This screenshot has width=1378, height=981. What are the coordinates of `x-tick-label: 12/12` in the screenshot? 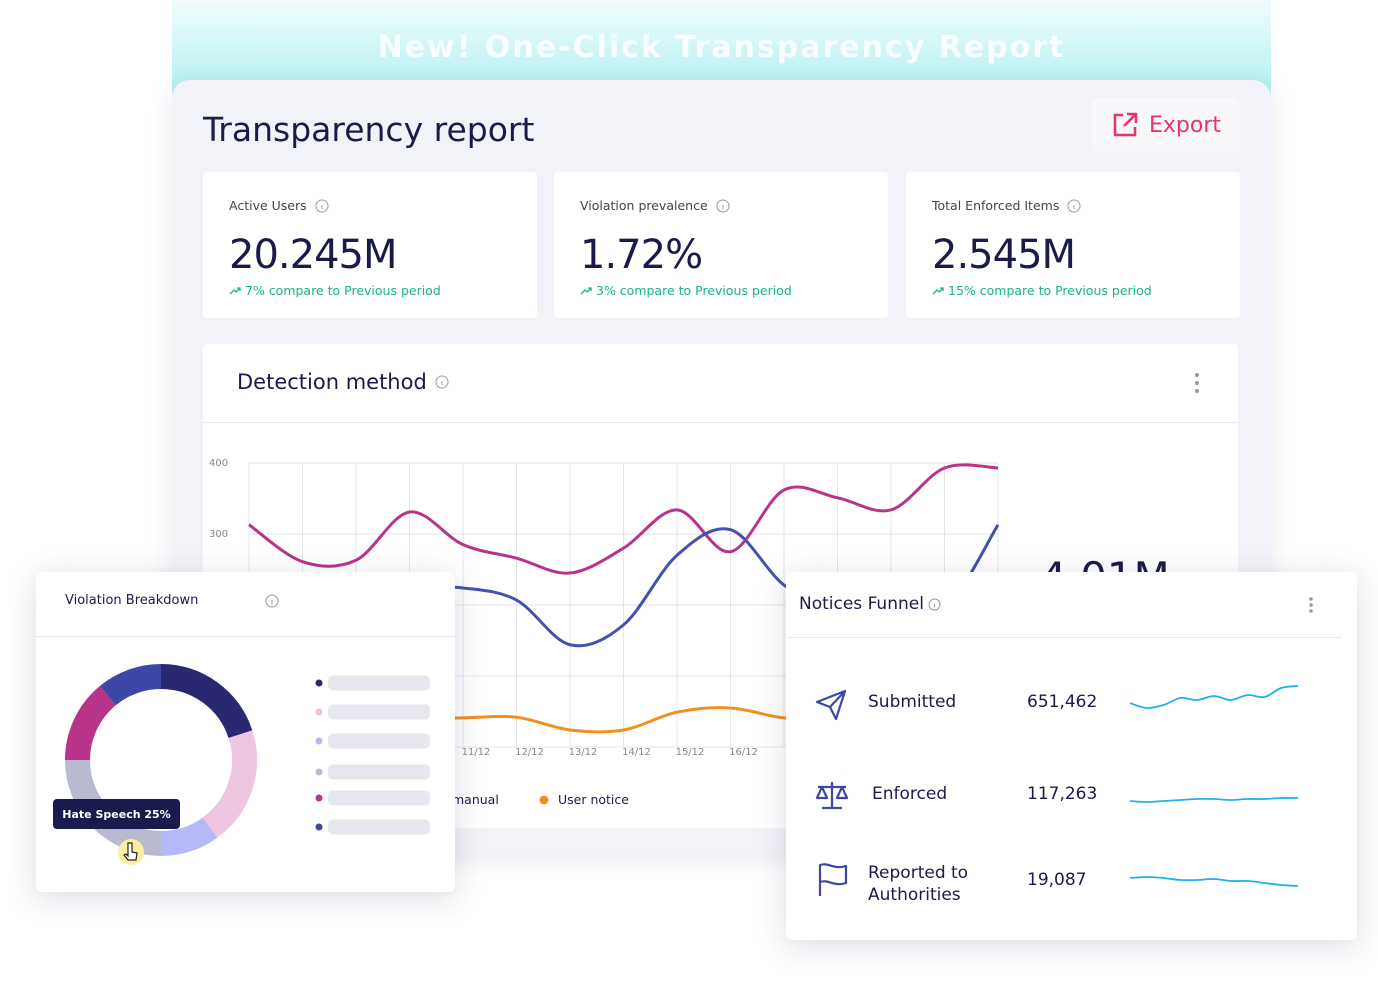 It's located at (529, 752).